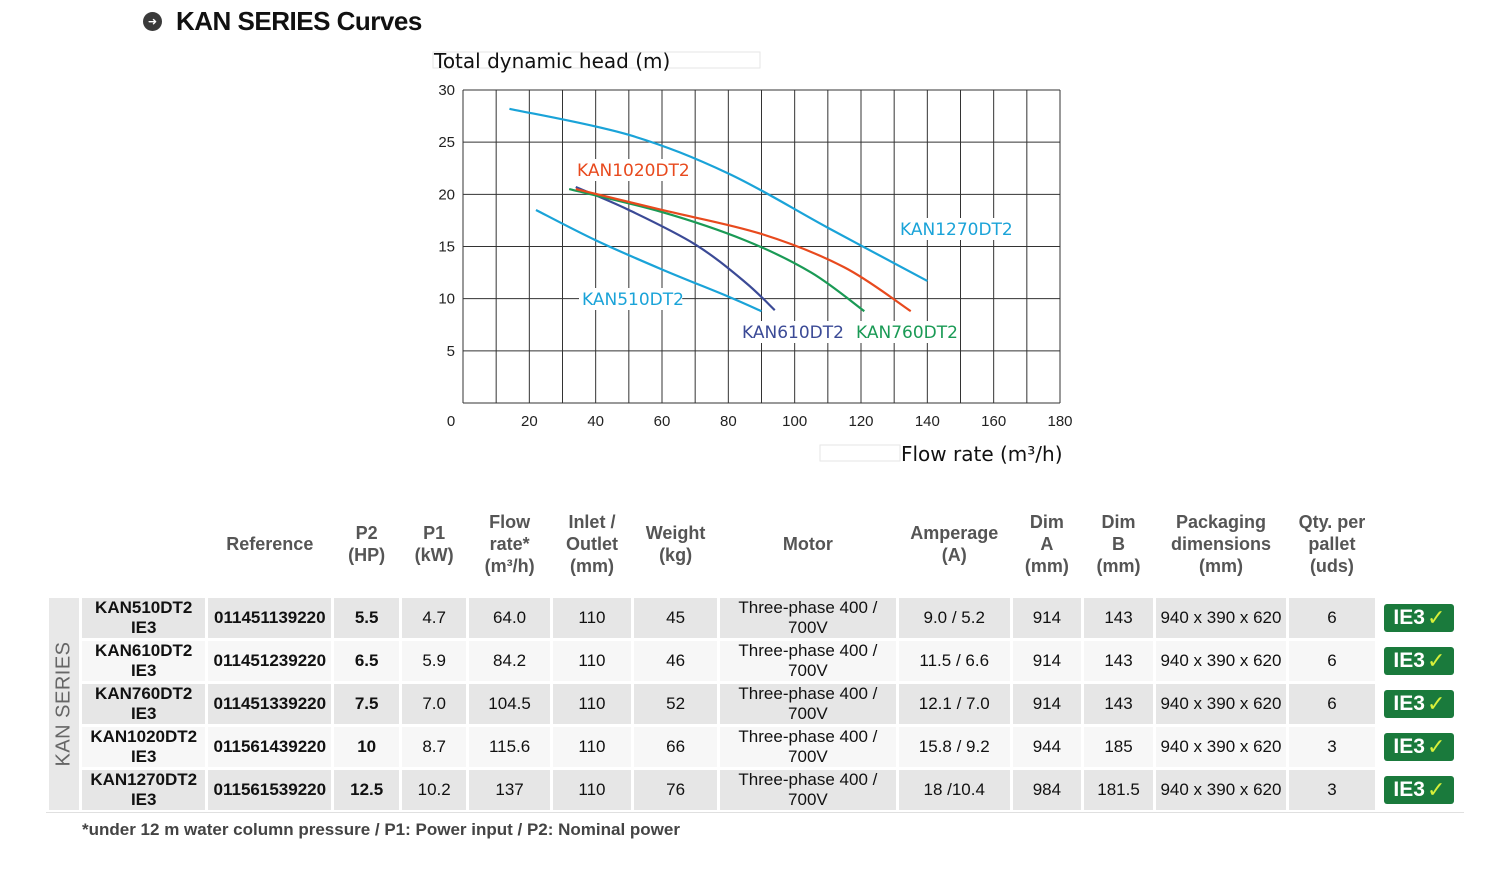 This screenshot has width=1500, height=874. What do you see at coordinates (509, 788) in the screenshot?
I see `cell-flow-rate: 137` at bounding box center [509, 788].